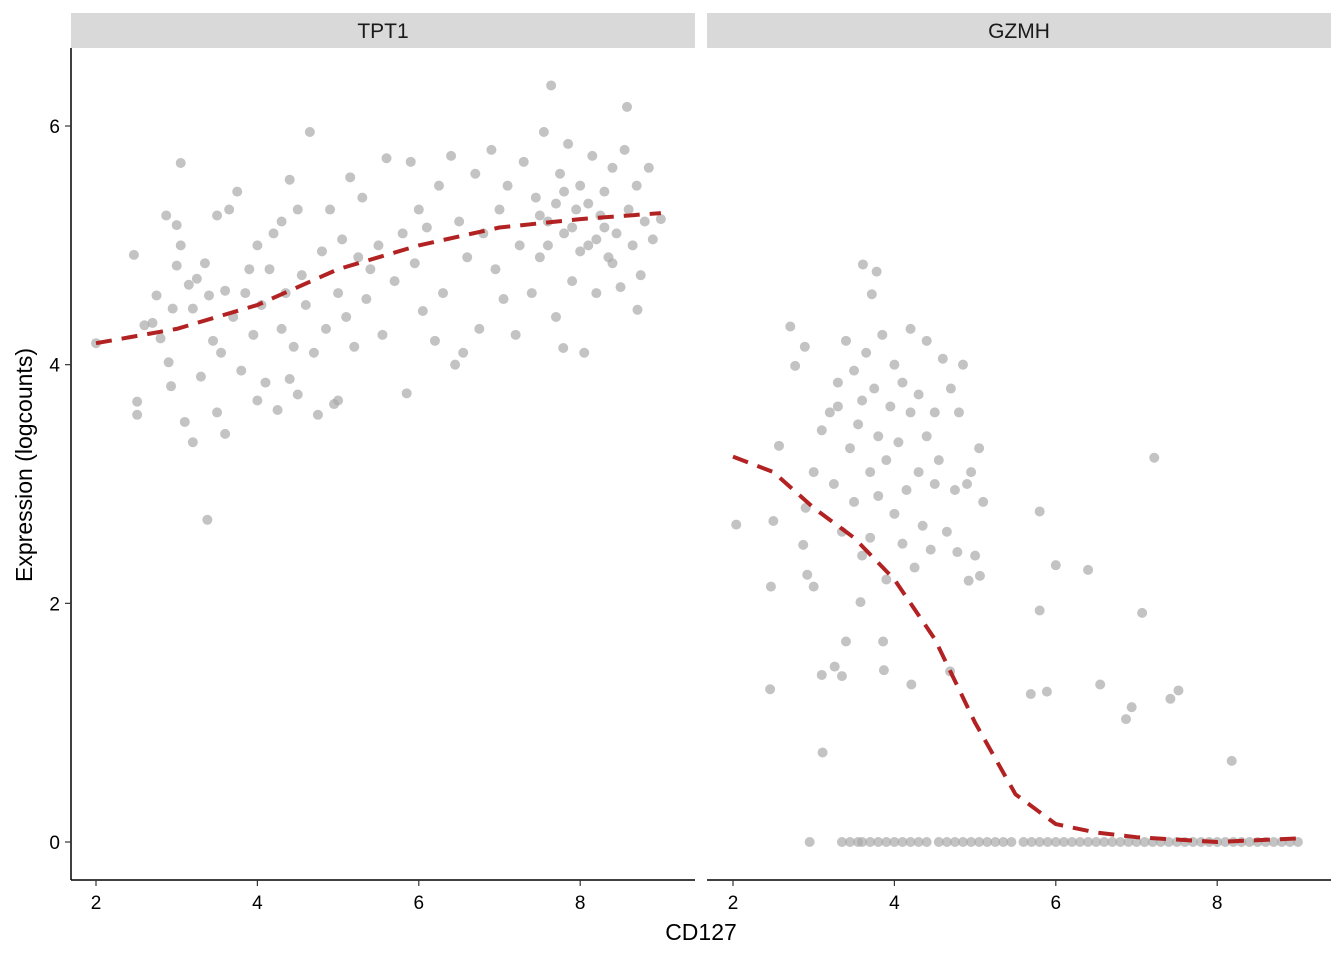  Describe the element at coordinates (1019, 31) in the screenshot. I see `facet-strip-label: GZMH` at that location.